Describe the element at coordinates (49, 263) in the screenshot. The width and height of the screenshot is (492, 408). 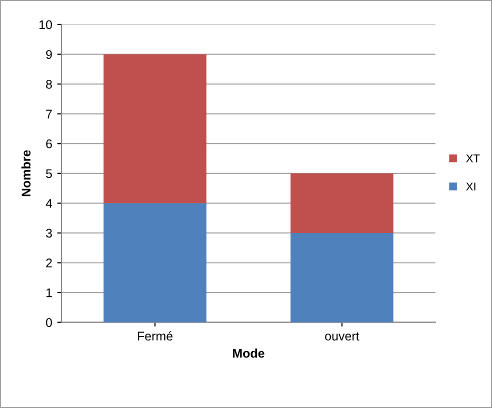
I see `y-tick-label: 2` at that location.